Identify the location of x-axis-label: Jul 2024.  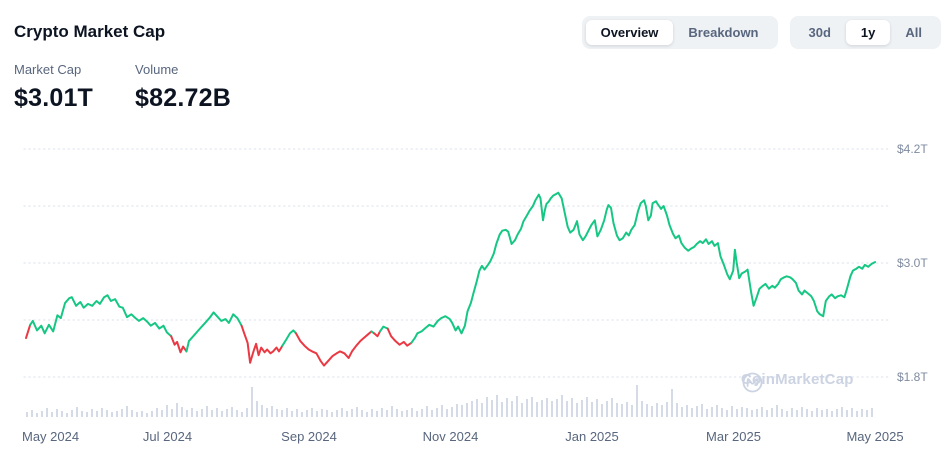
(167, 436).